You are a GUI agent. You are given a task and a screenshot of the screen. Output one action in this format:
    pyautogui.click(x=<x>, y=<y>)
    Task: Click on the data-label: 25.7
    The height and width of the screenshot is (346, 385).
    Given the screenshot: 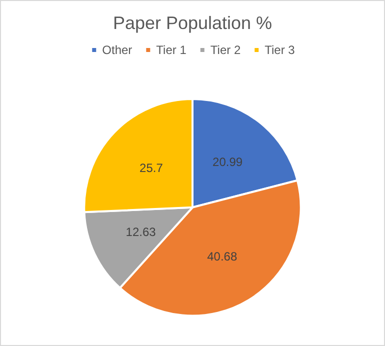 What is the action you would take?
    pyautogui.click(x=152, y=167)
    